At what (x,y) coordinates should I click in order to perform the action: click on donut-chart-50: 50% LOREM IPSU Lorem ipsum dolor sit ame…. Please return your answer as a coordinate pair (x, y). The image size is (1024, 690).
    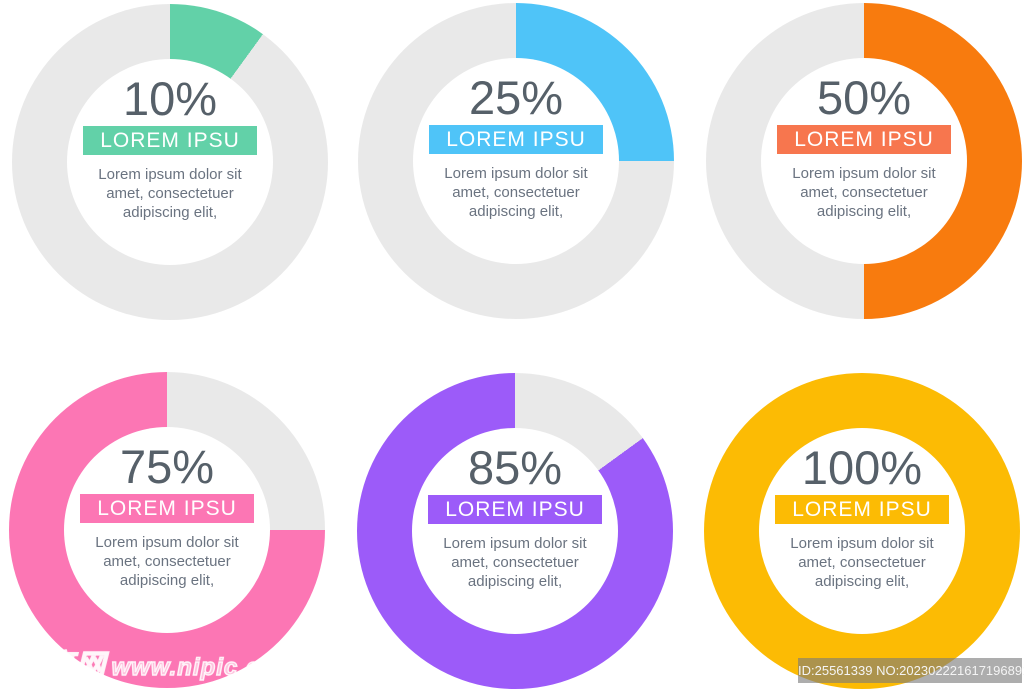
    Looking at the image, I should click on (864, 161).